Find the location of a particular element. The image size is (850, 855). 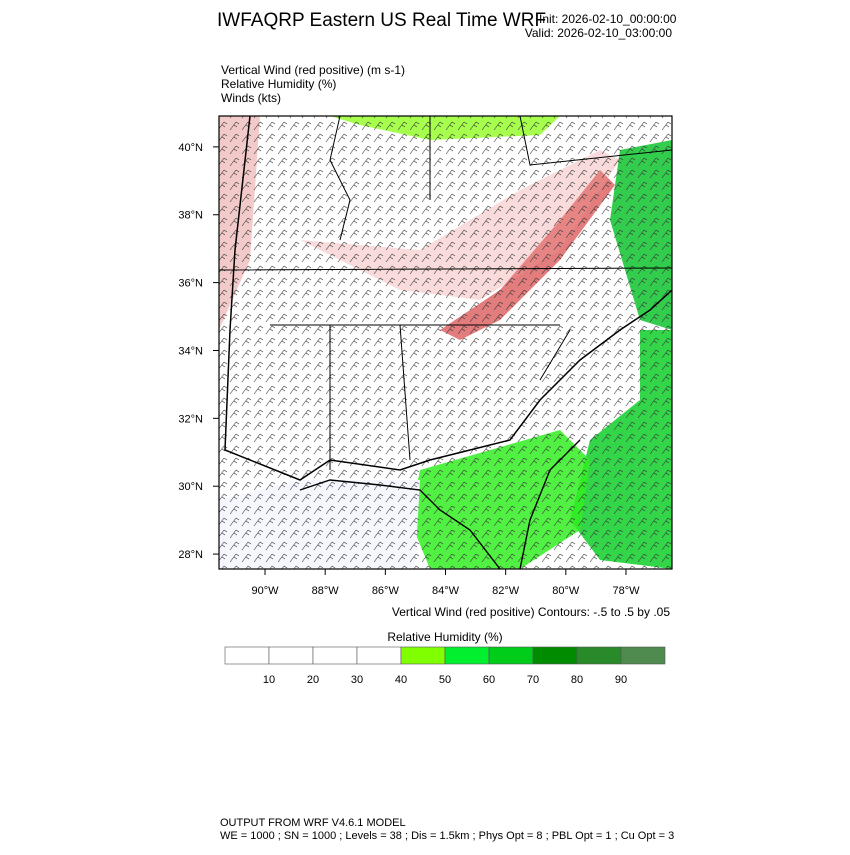

x-tick-label: 88°W is located at coordinates (326, 591).